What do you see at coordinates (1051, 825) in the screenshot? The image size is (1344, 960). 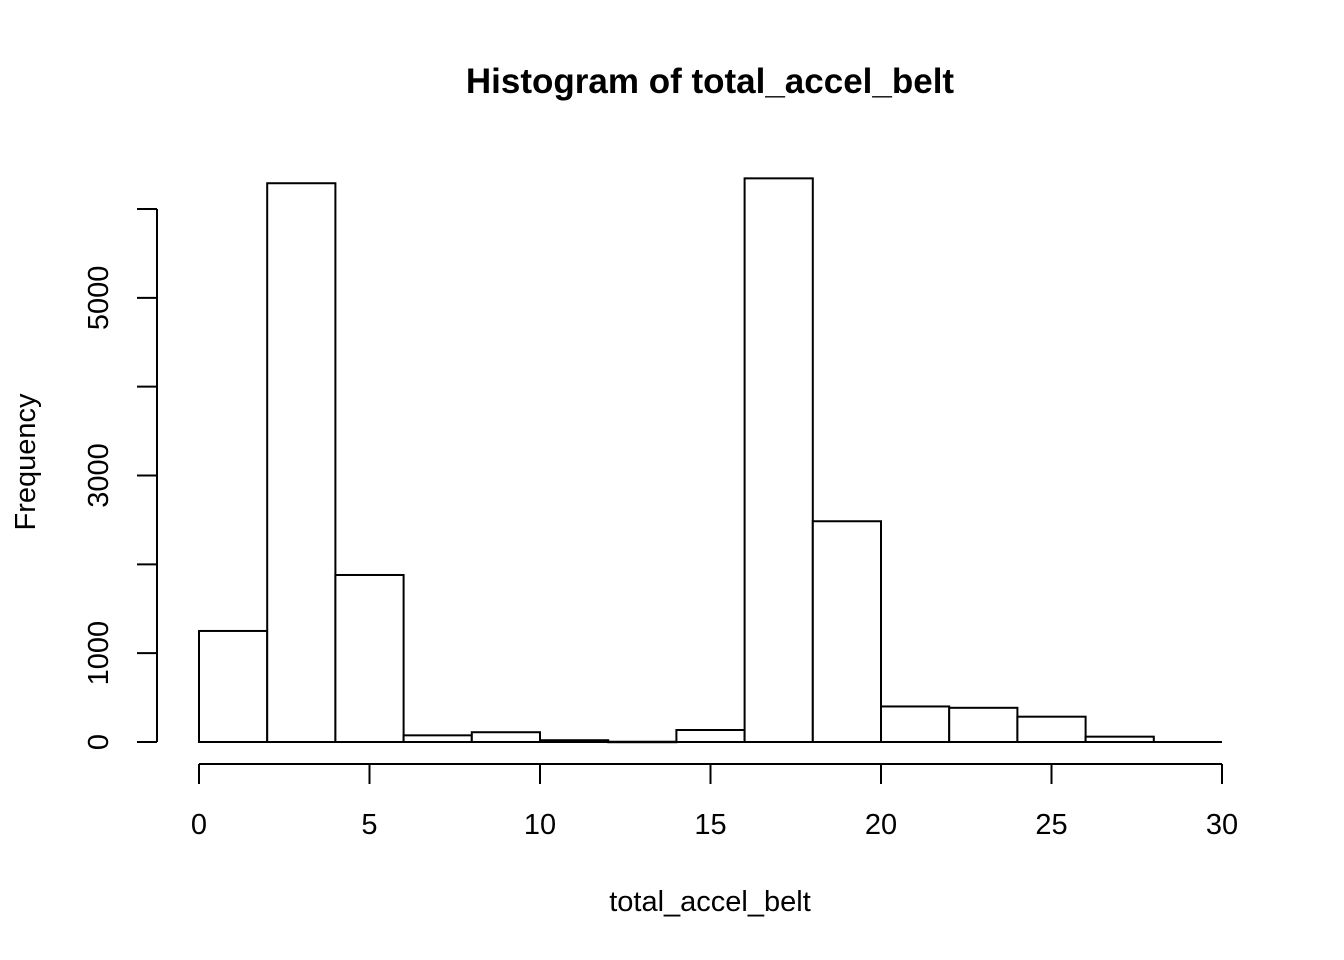 I see `x-tick-label-5: 25` at bounding box center [1051, 825].